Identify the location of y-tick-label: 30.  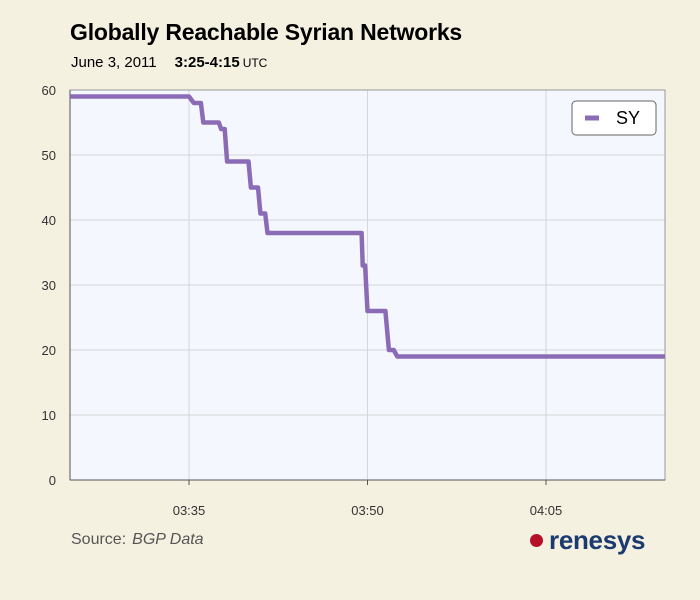
(49, 285).